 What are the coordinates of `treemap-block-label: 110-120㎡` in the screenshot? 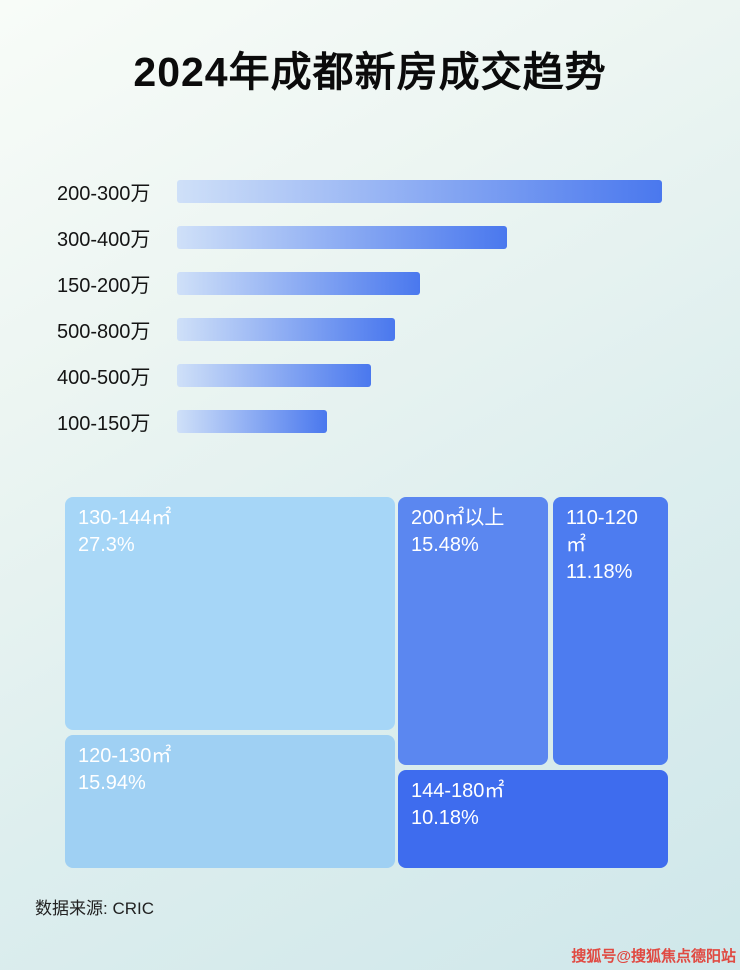 It's located at (602, 531).